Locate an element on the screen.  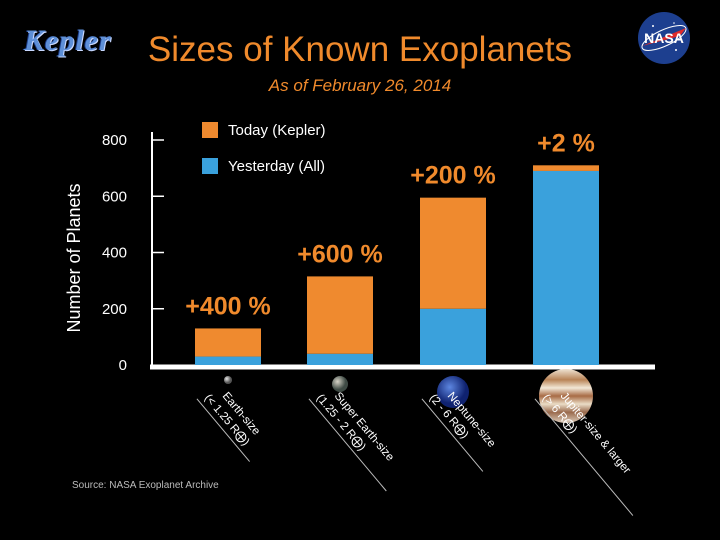
y-tick-label: 400 is located at coordinates (114, 253).